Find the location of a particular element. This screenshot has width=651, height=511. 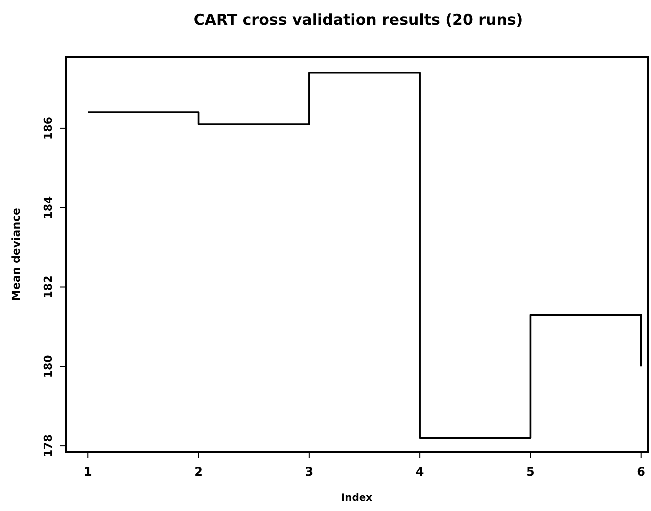

x-tick-label: 4 is located at coordinates (420, 472).